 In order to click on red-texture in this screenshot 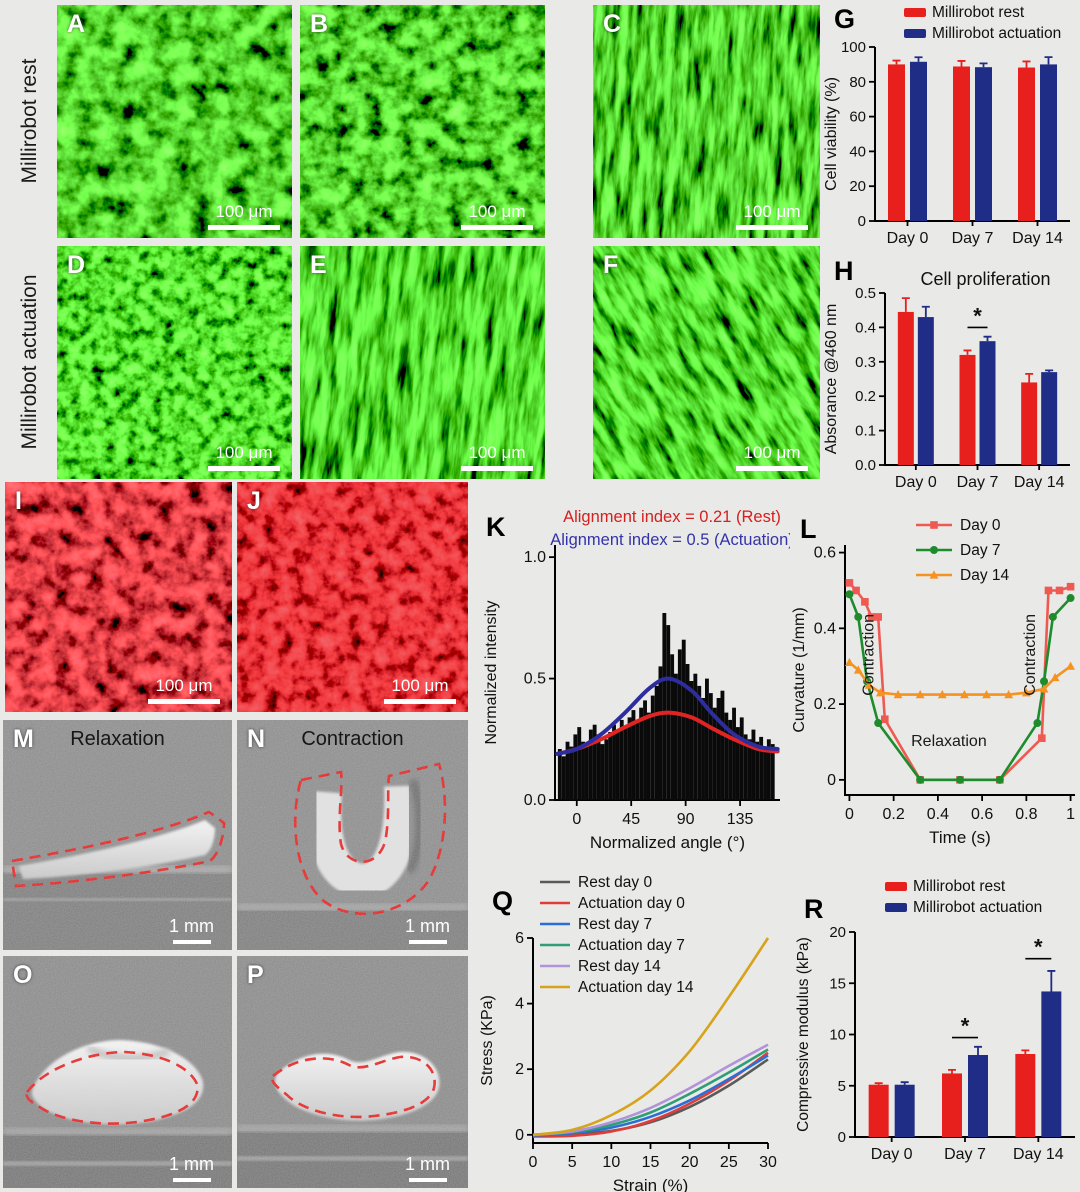, I will do `click(352, 597)`.